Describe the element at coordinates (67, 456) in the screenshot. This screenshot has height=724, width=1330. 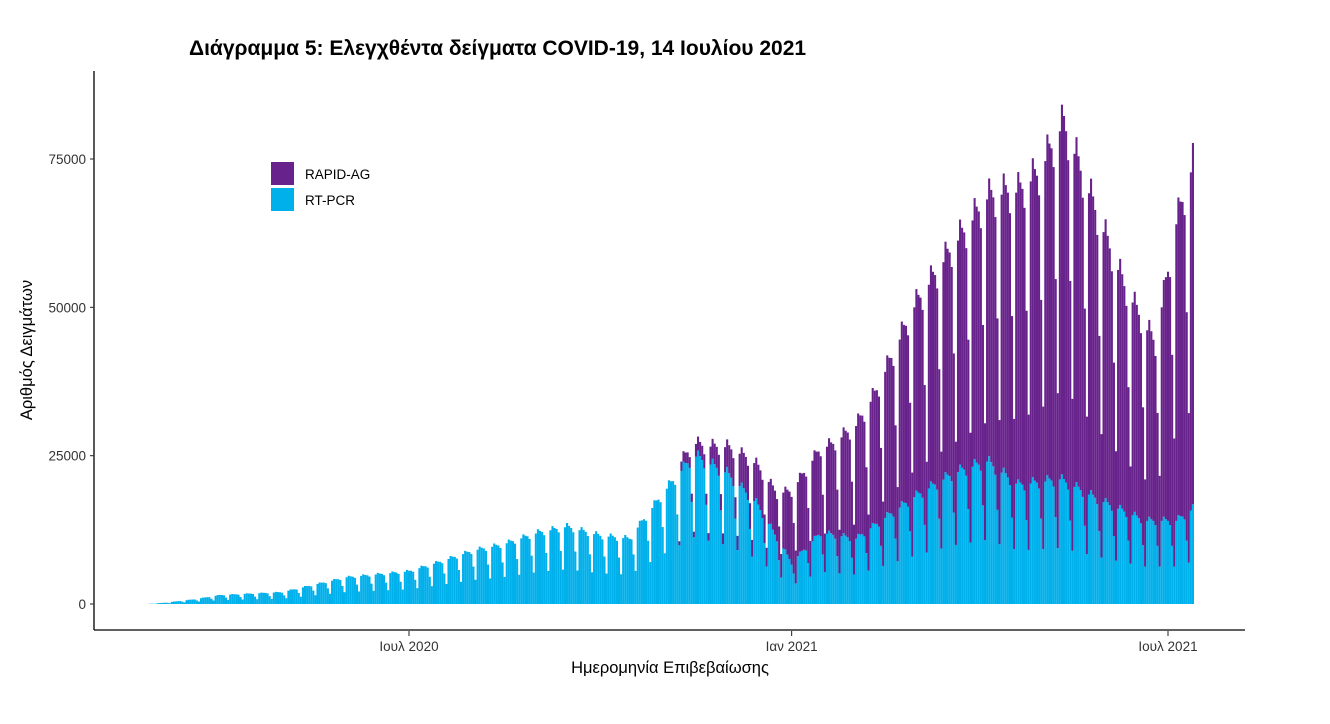
I see `y-tick-label: 25000` at that location.